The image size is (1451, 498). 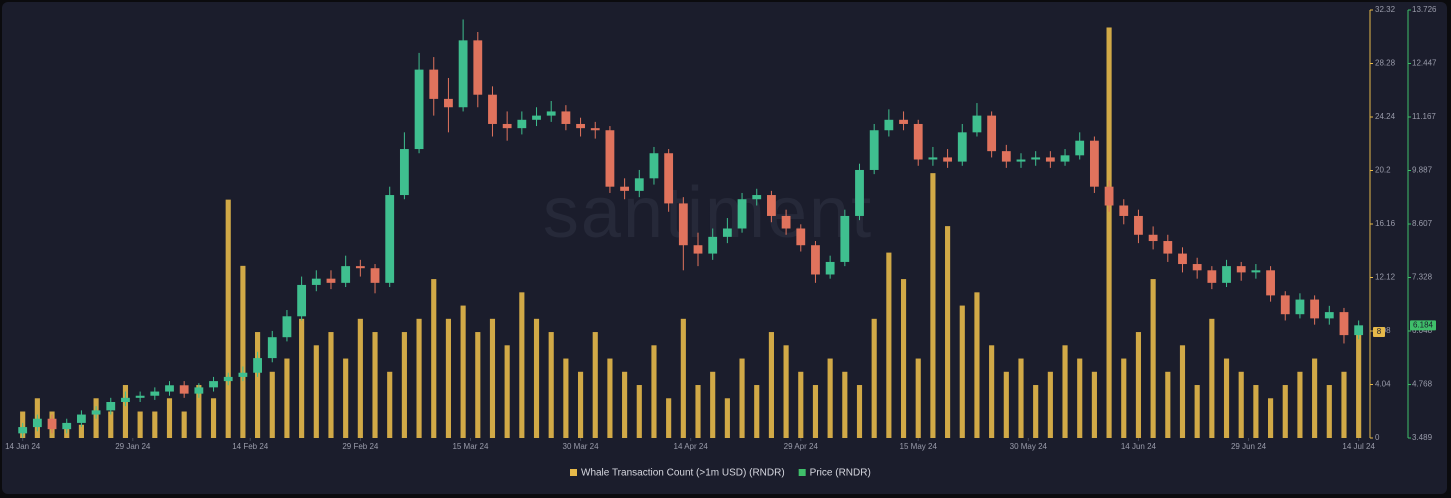 What do you see at coordinates (470, 446) in the screenshot?
I see `x-tick-label: 15 Mar 24` at bounding box center [470, 446].